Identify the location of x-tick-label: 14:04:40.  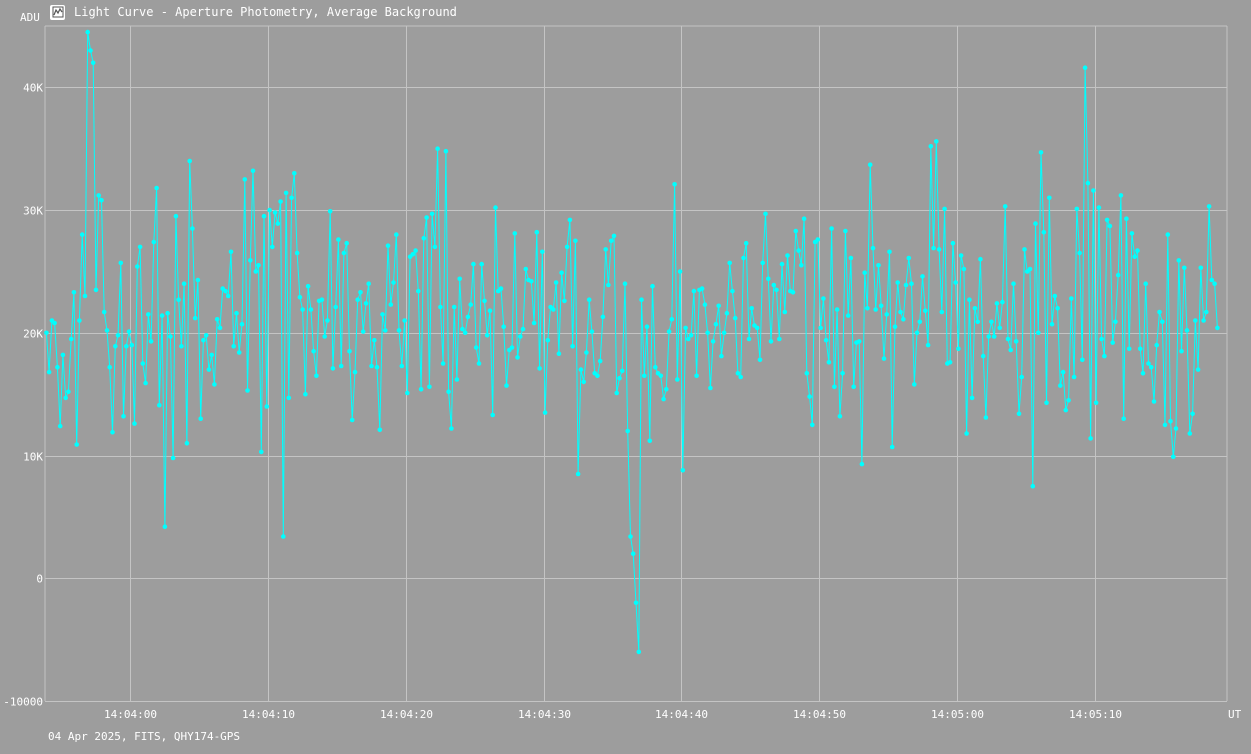
(681, 714).